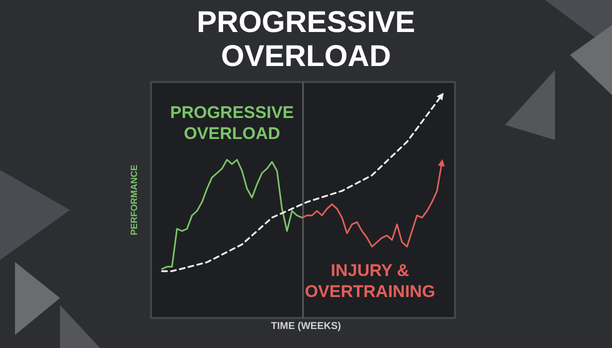 The image size is (612, 348). I want to click on chart-title: PROGRESSIVE OVERLOAD, so click(306, 39).